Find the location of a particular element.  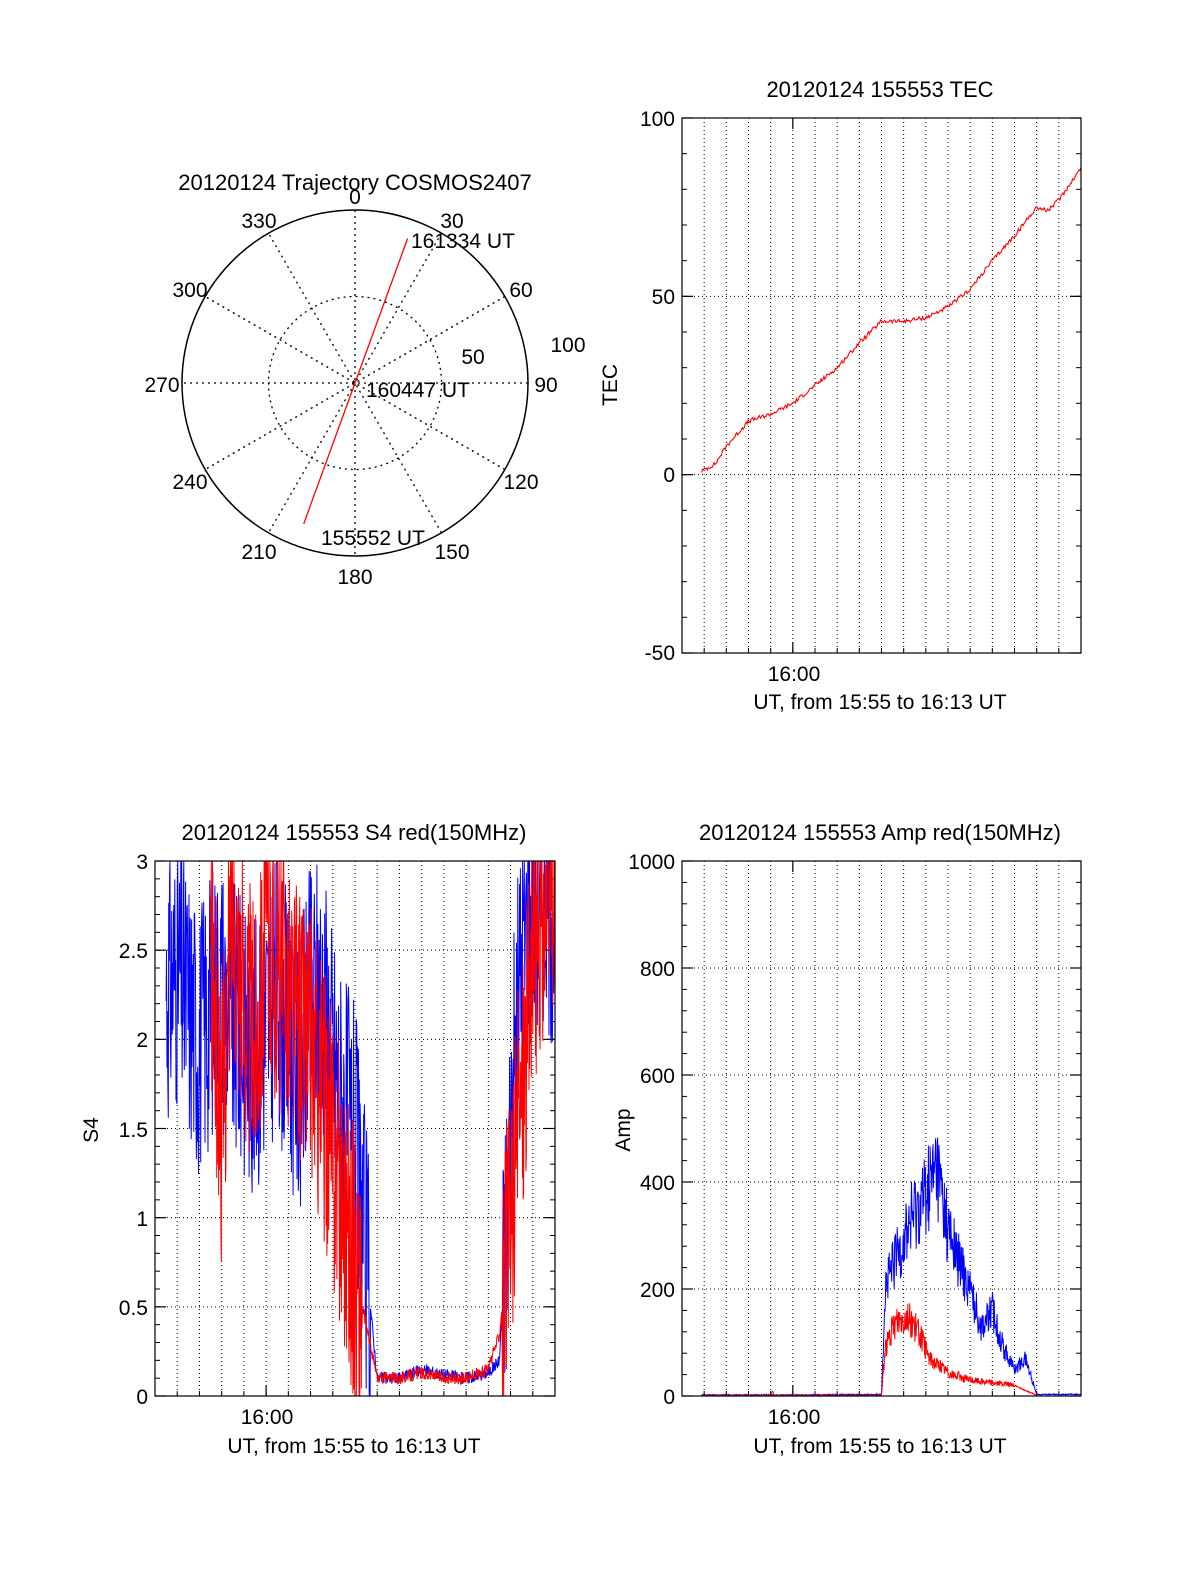

tec-x-axis-label: UT, from 15:55 to 16:13 UT is located at coordinates (879, 702).